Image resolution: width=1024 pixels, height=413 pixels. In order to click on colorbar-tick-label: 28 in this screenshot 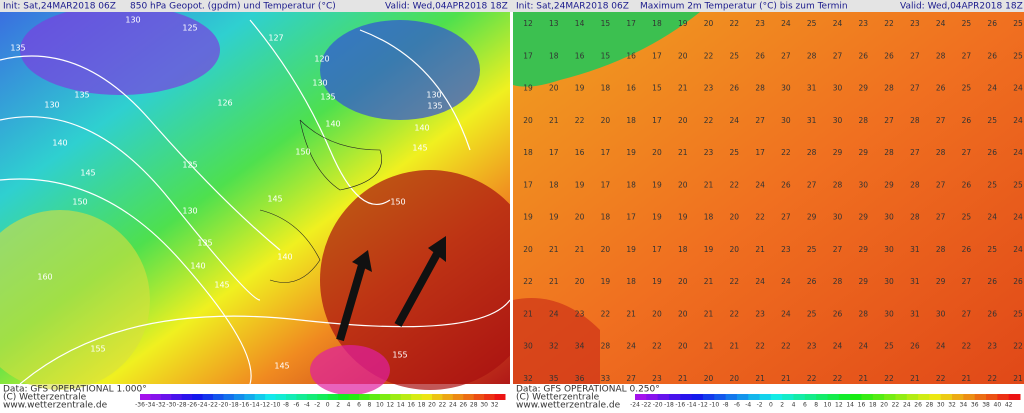, I will do `click(930, 405)`.